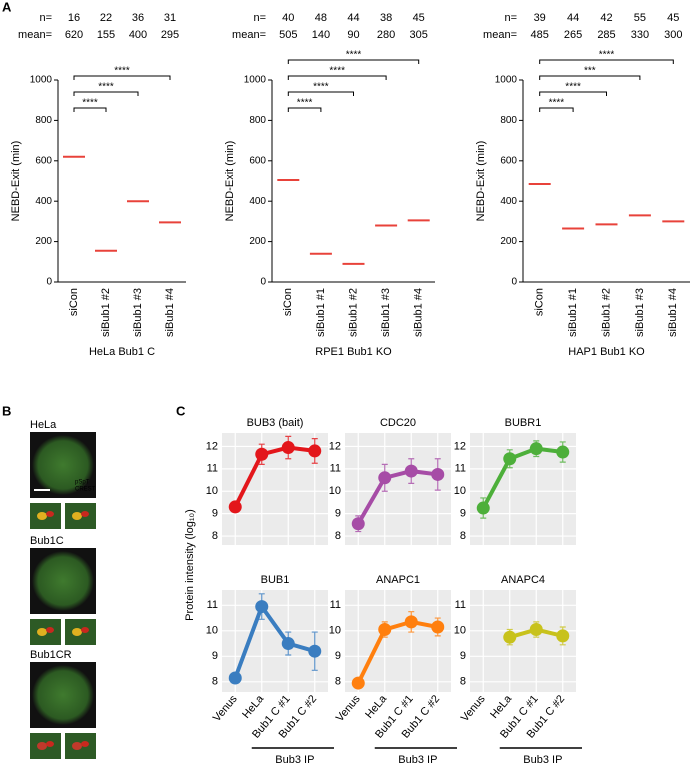 This screenshot has width=696, height=768. I want to click on plot-background, so click(523, 641).